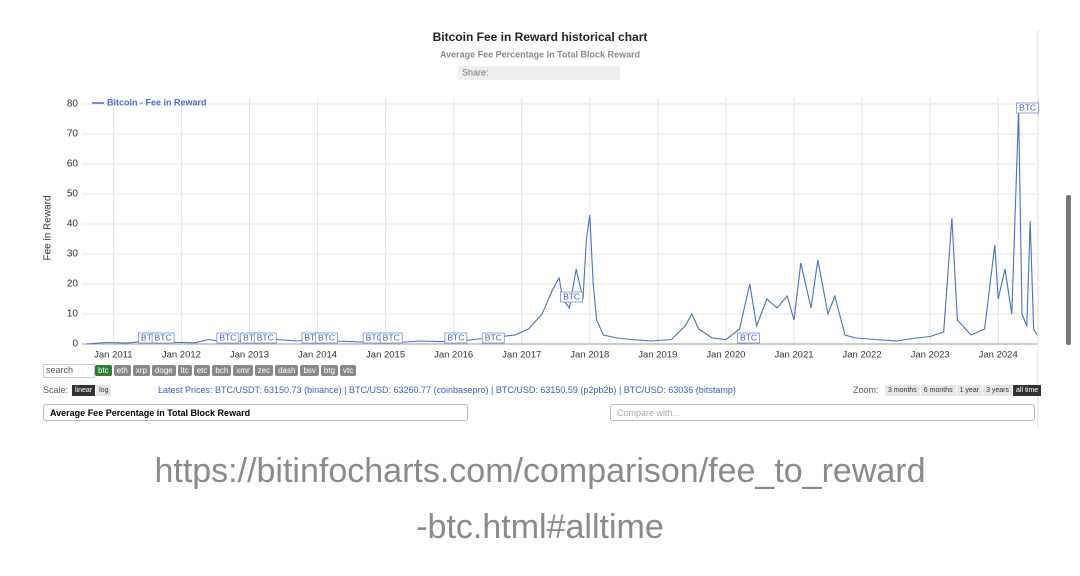 The width and height of the screenshot is (1080, 576). I want to click on zoom-label: Zoom:, so click(866, 390).